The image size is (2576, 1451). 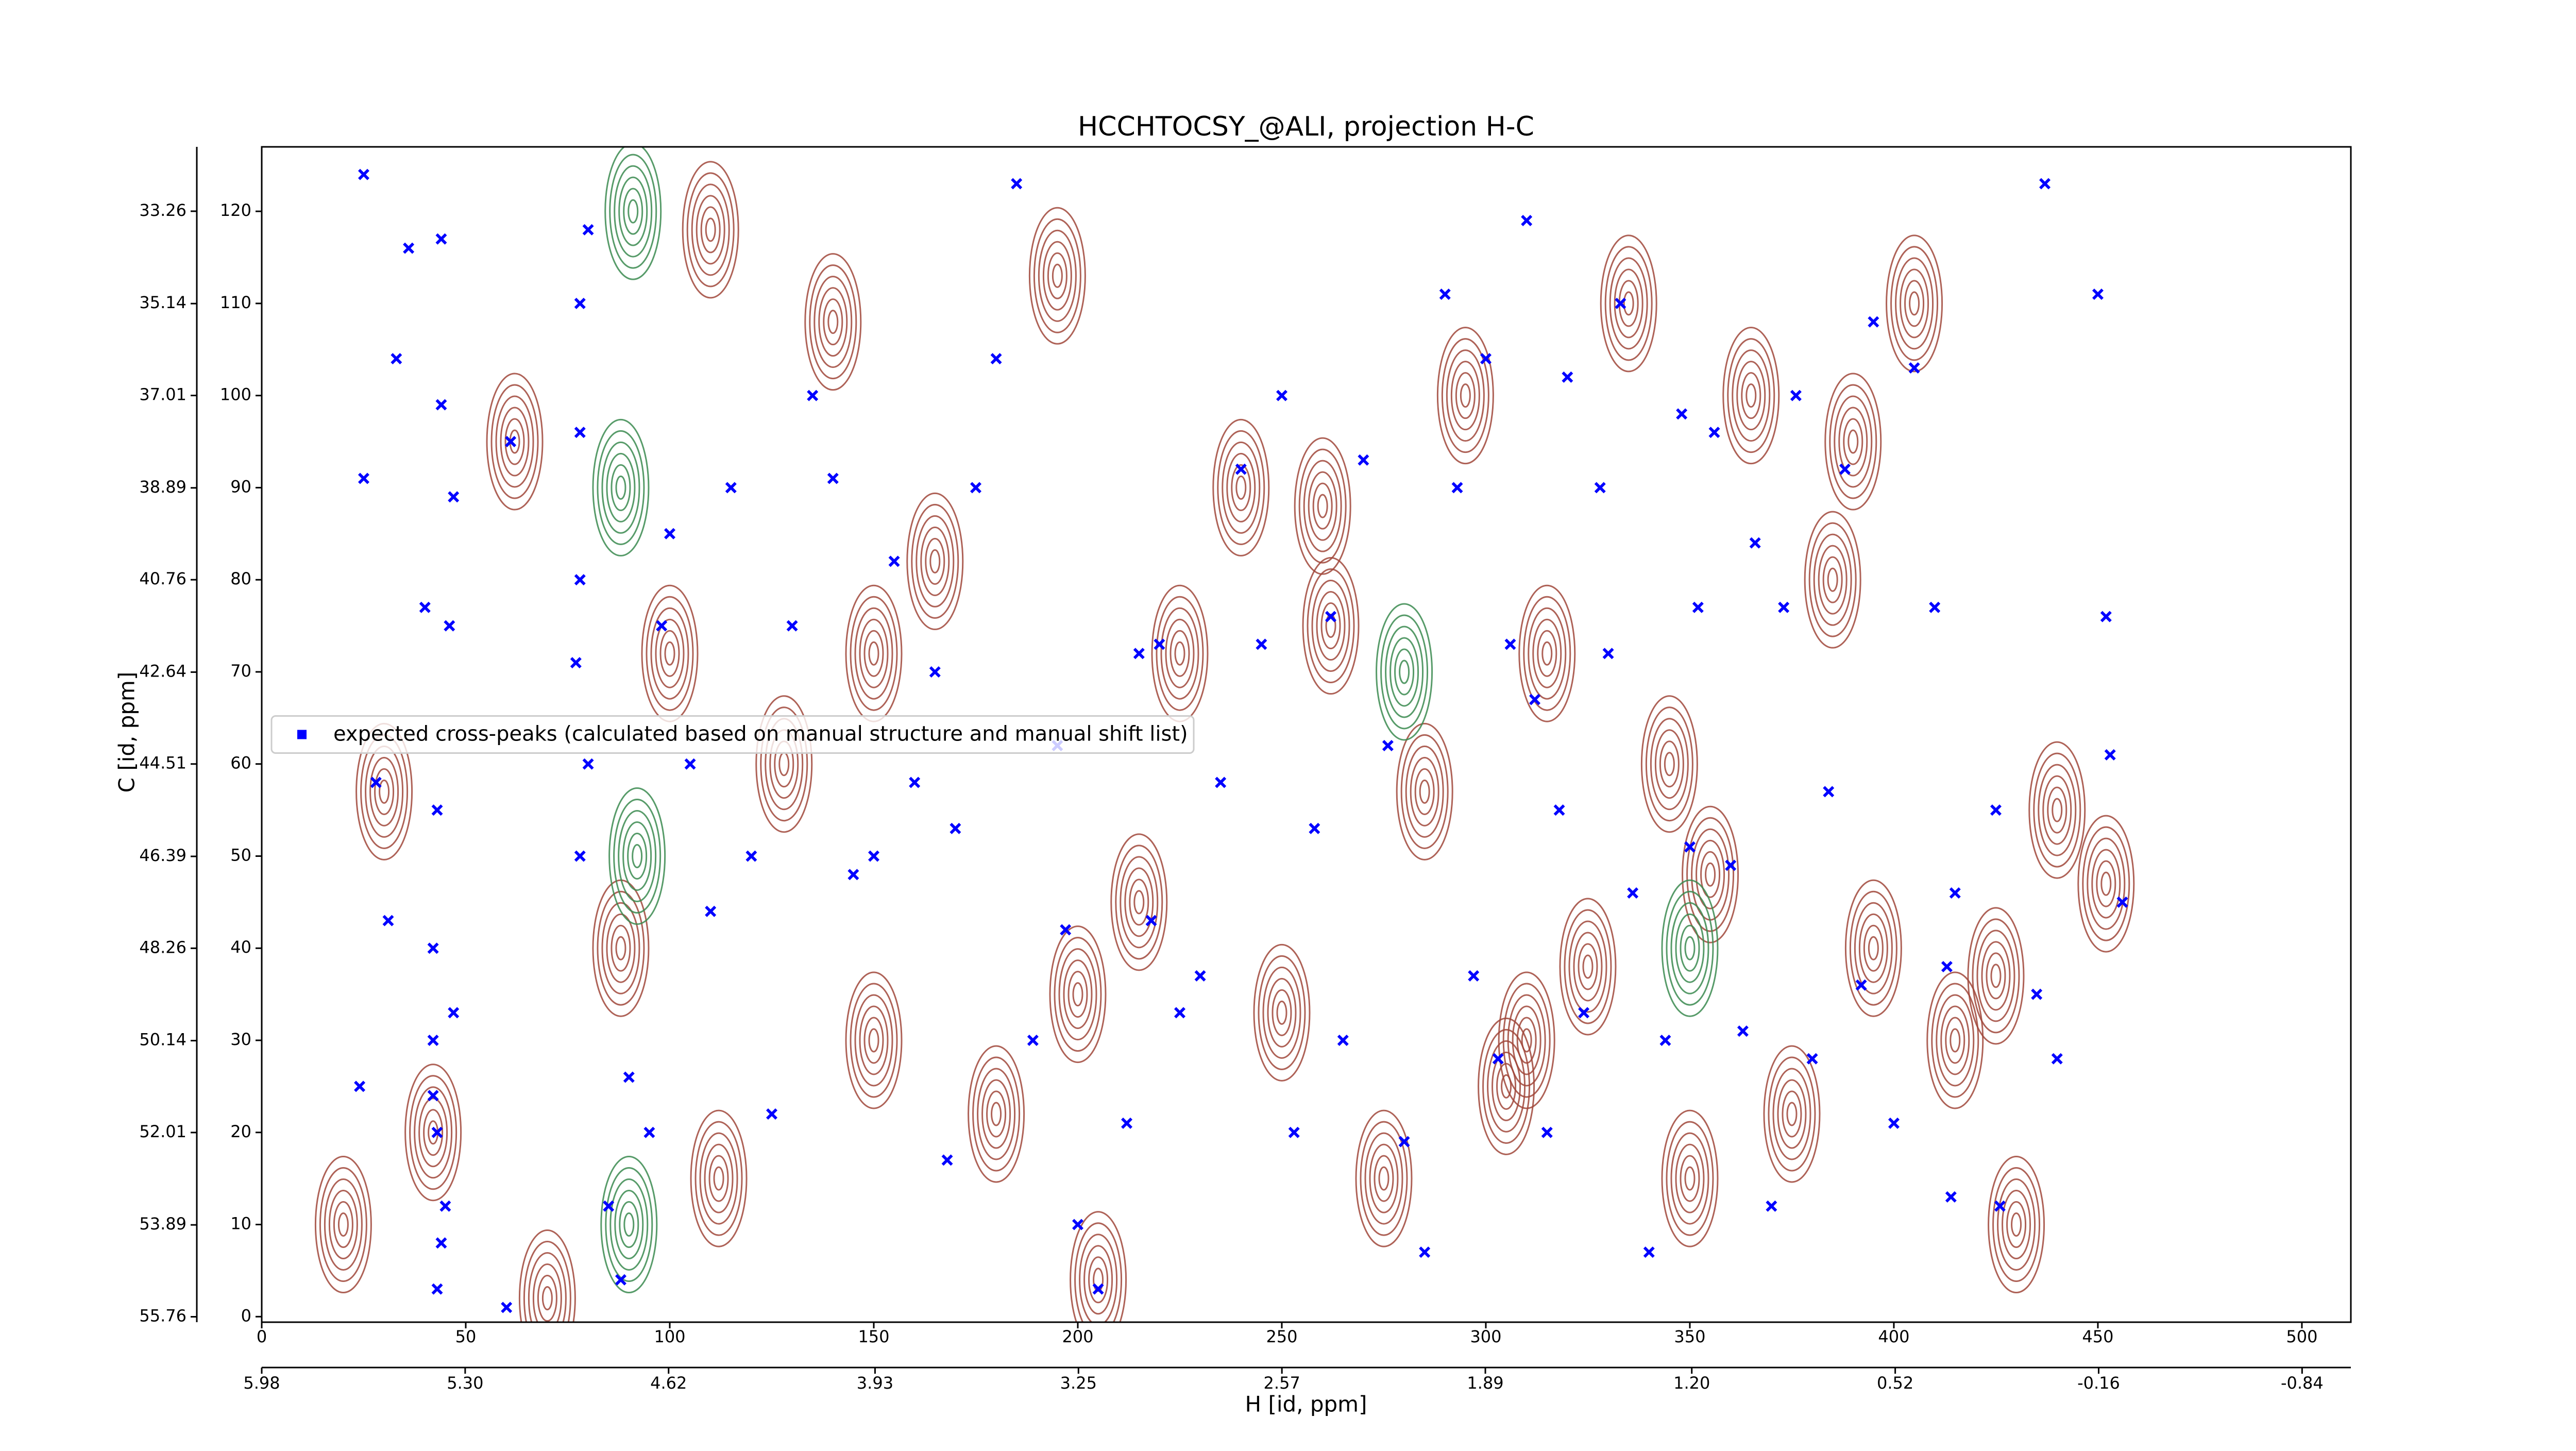 I want to click on y2-tick-label: 50.14, so click(x=163, y=1040).